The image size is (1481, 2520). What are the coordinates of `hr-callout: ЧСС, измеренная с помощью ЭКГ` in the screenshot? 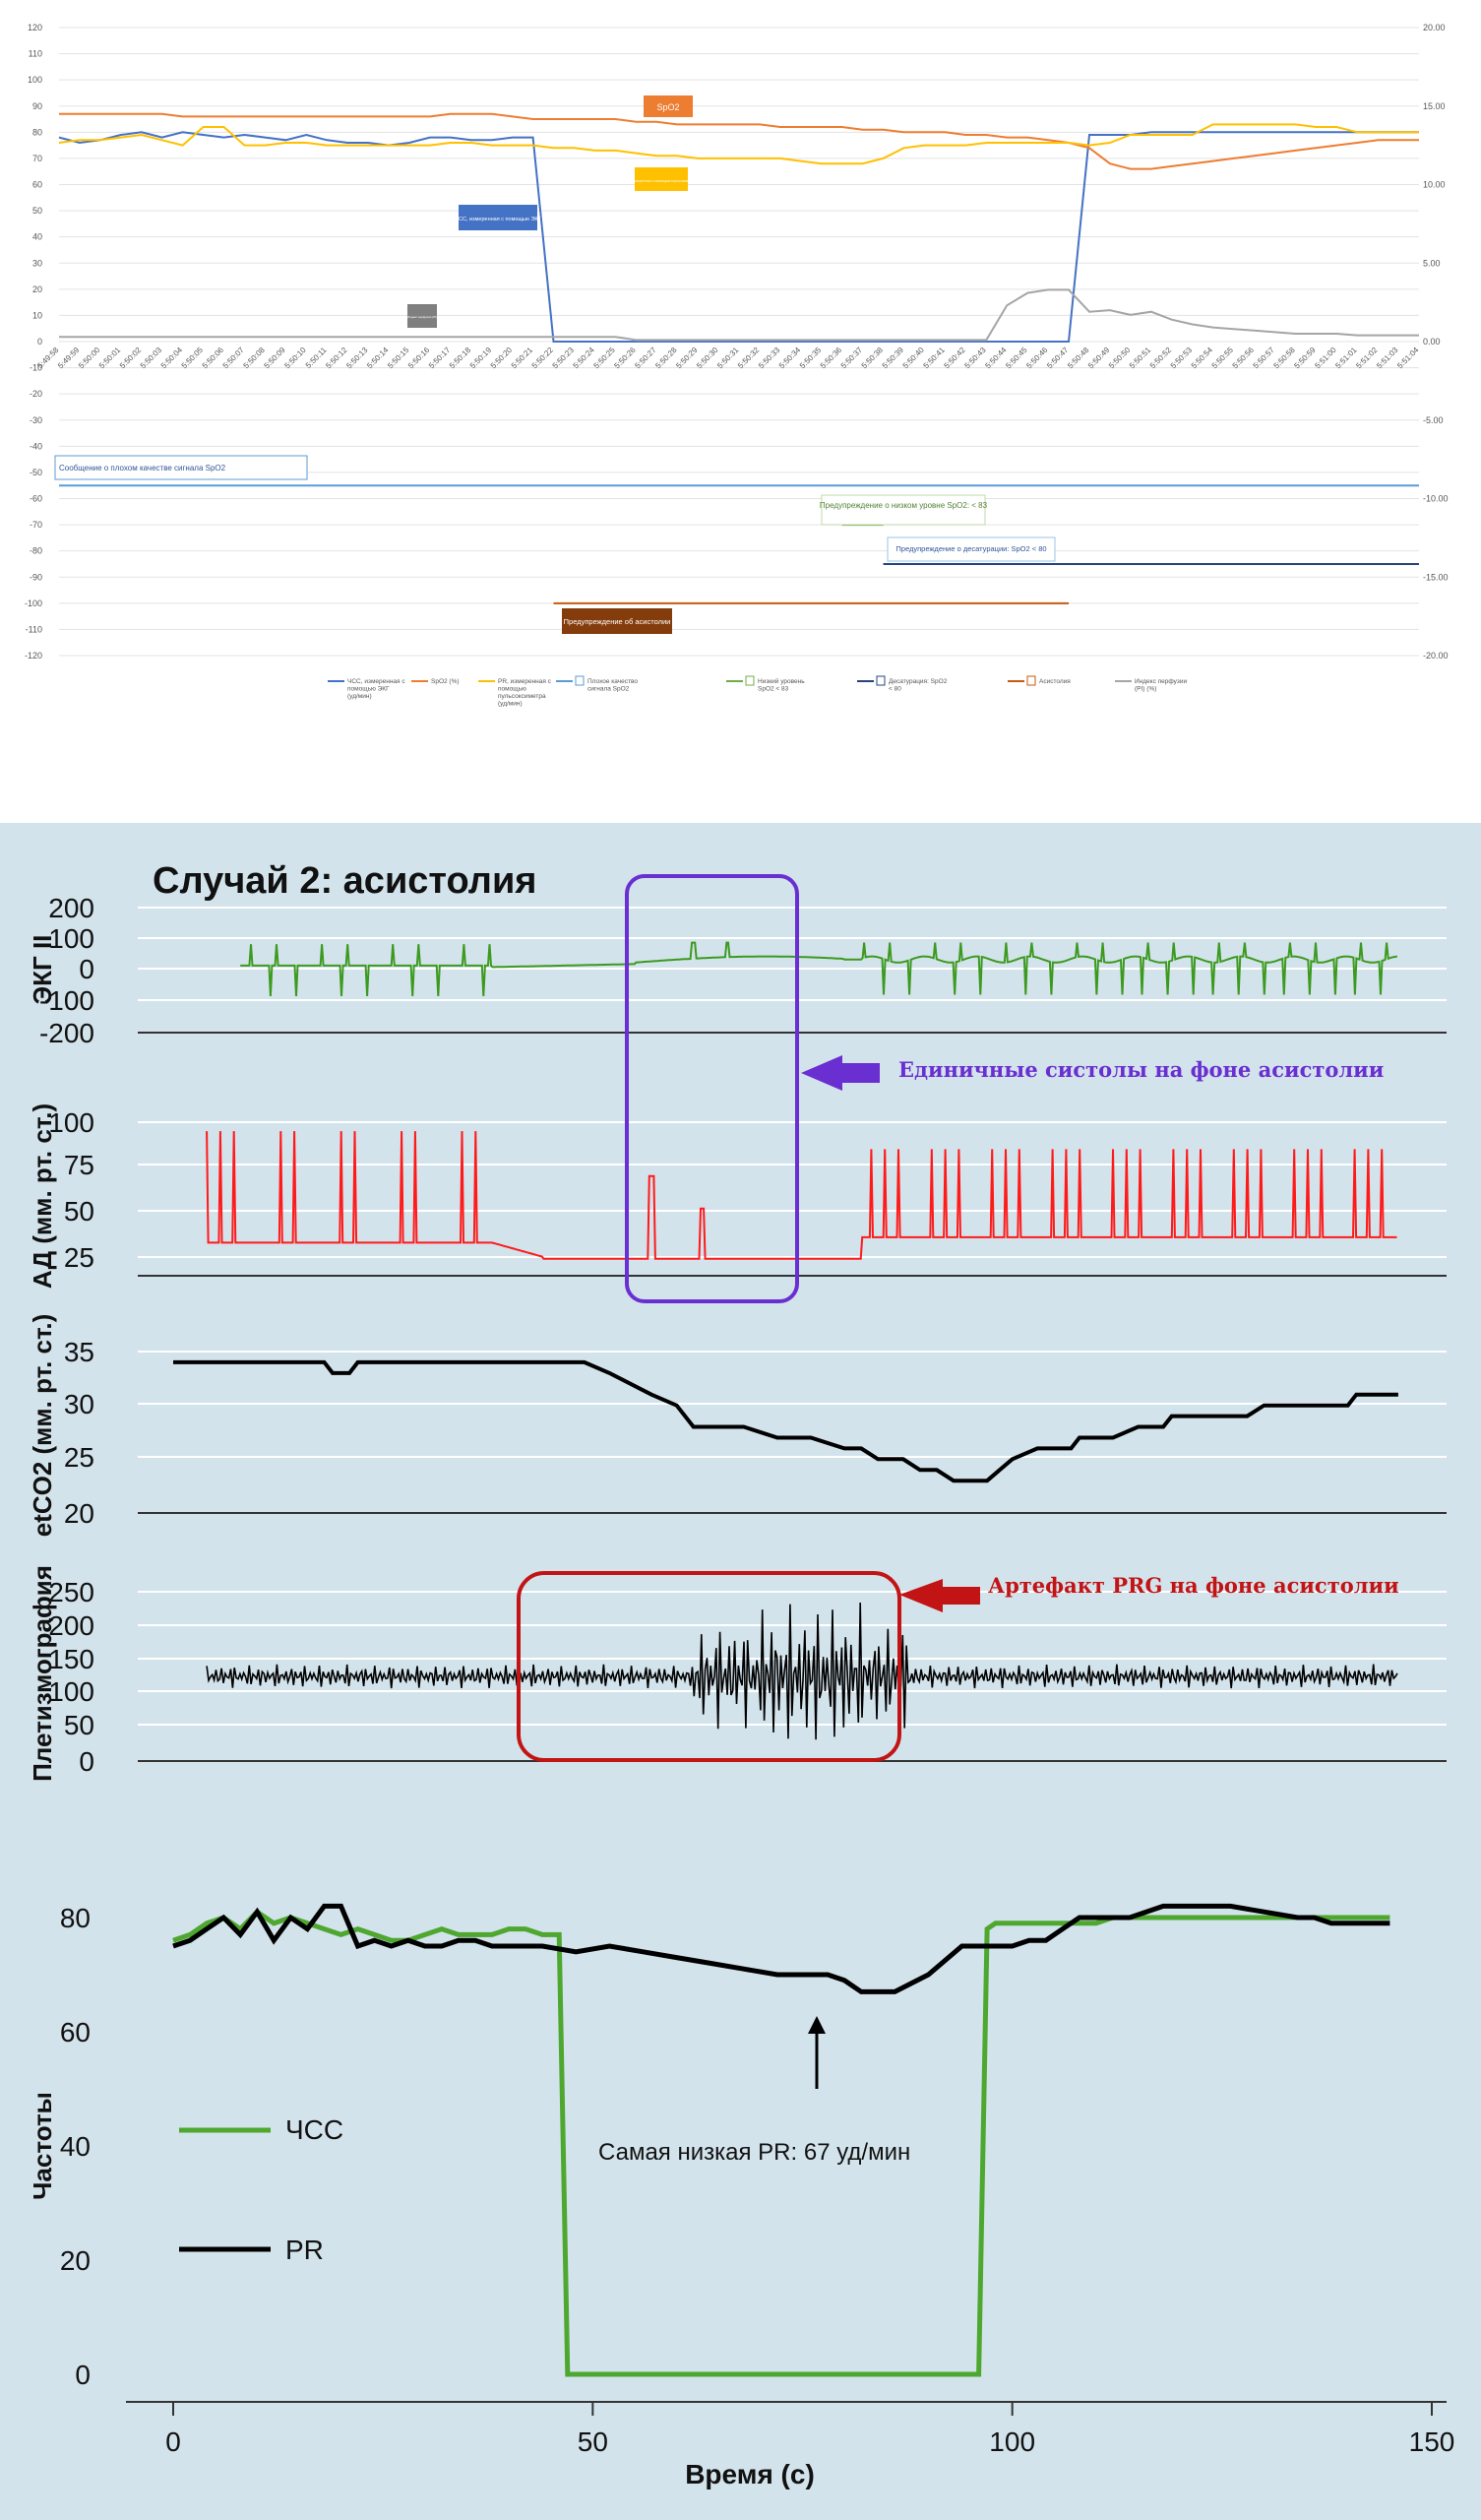 It's located at (497, 219).